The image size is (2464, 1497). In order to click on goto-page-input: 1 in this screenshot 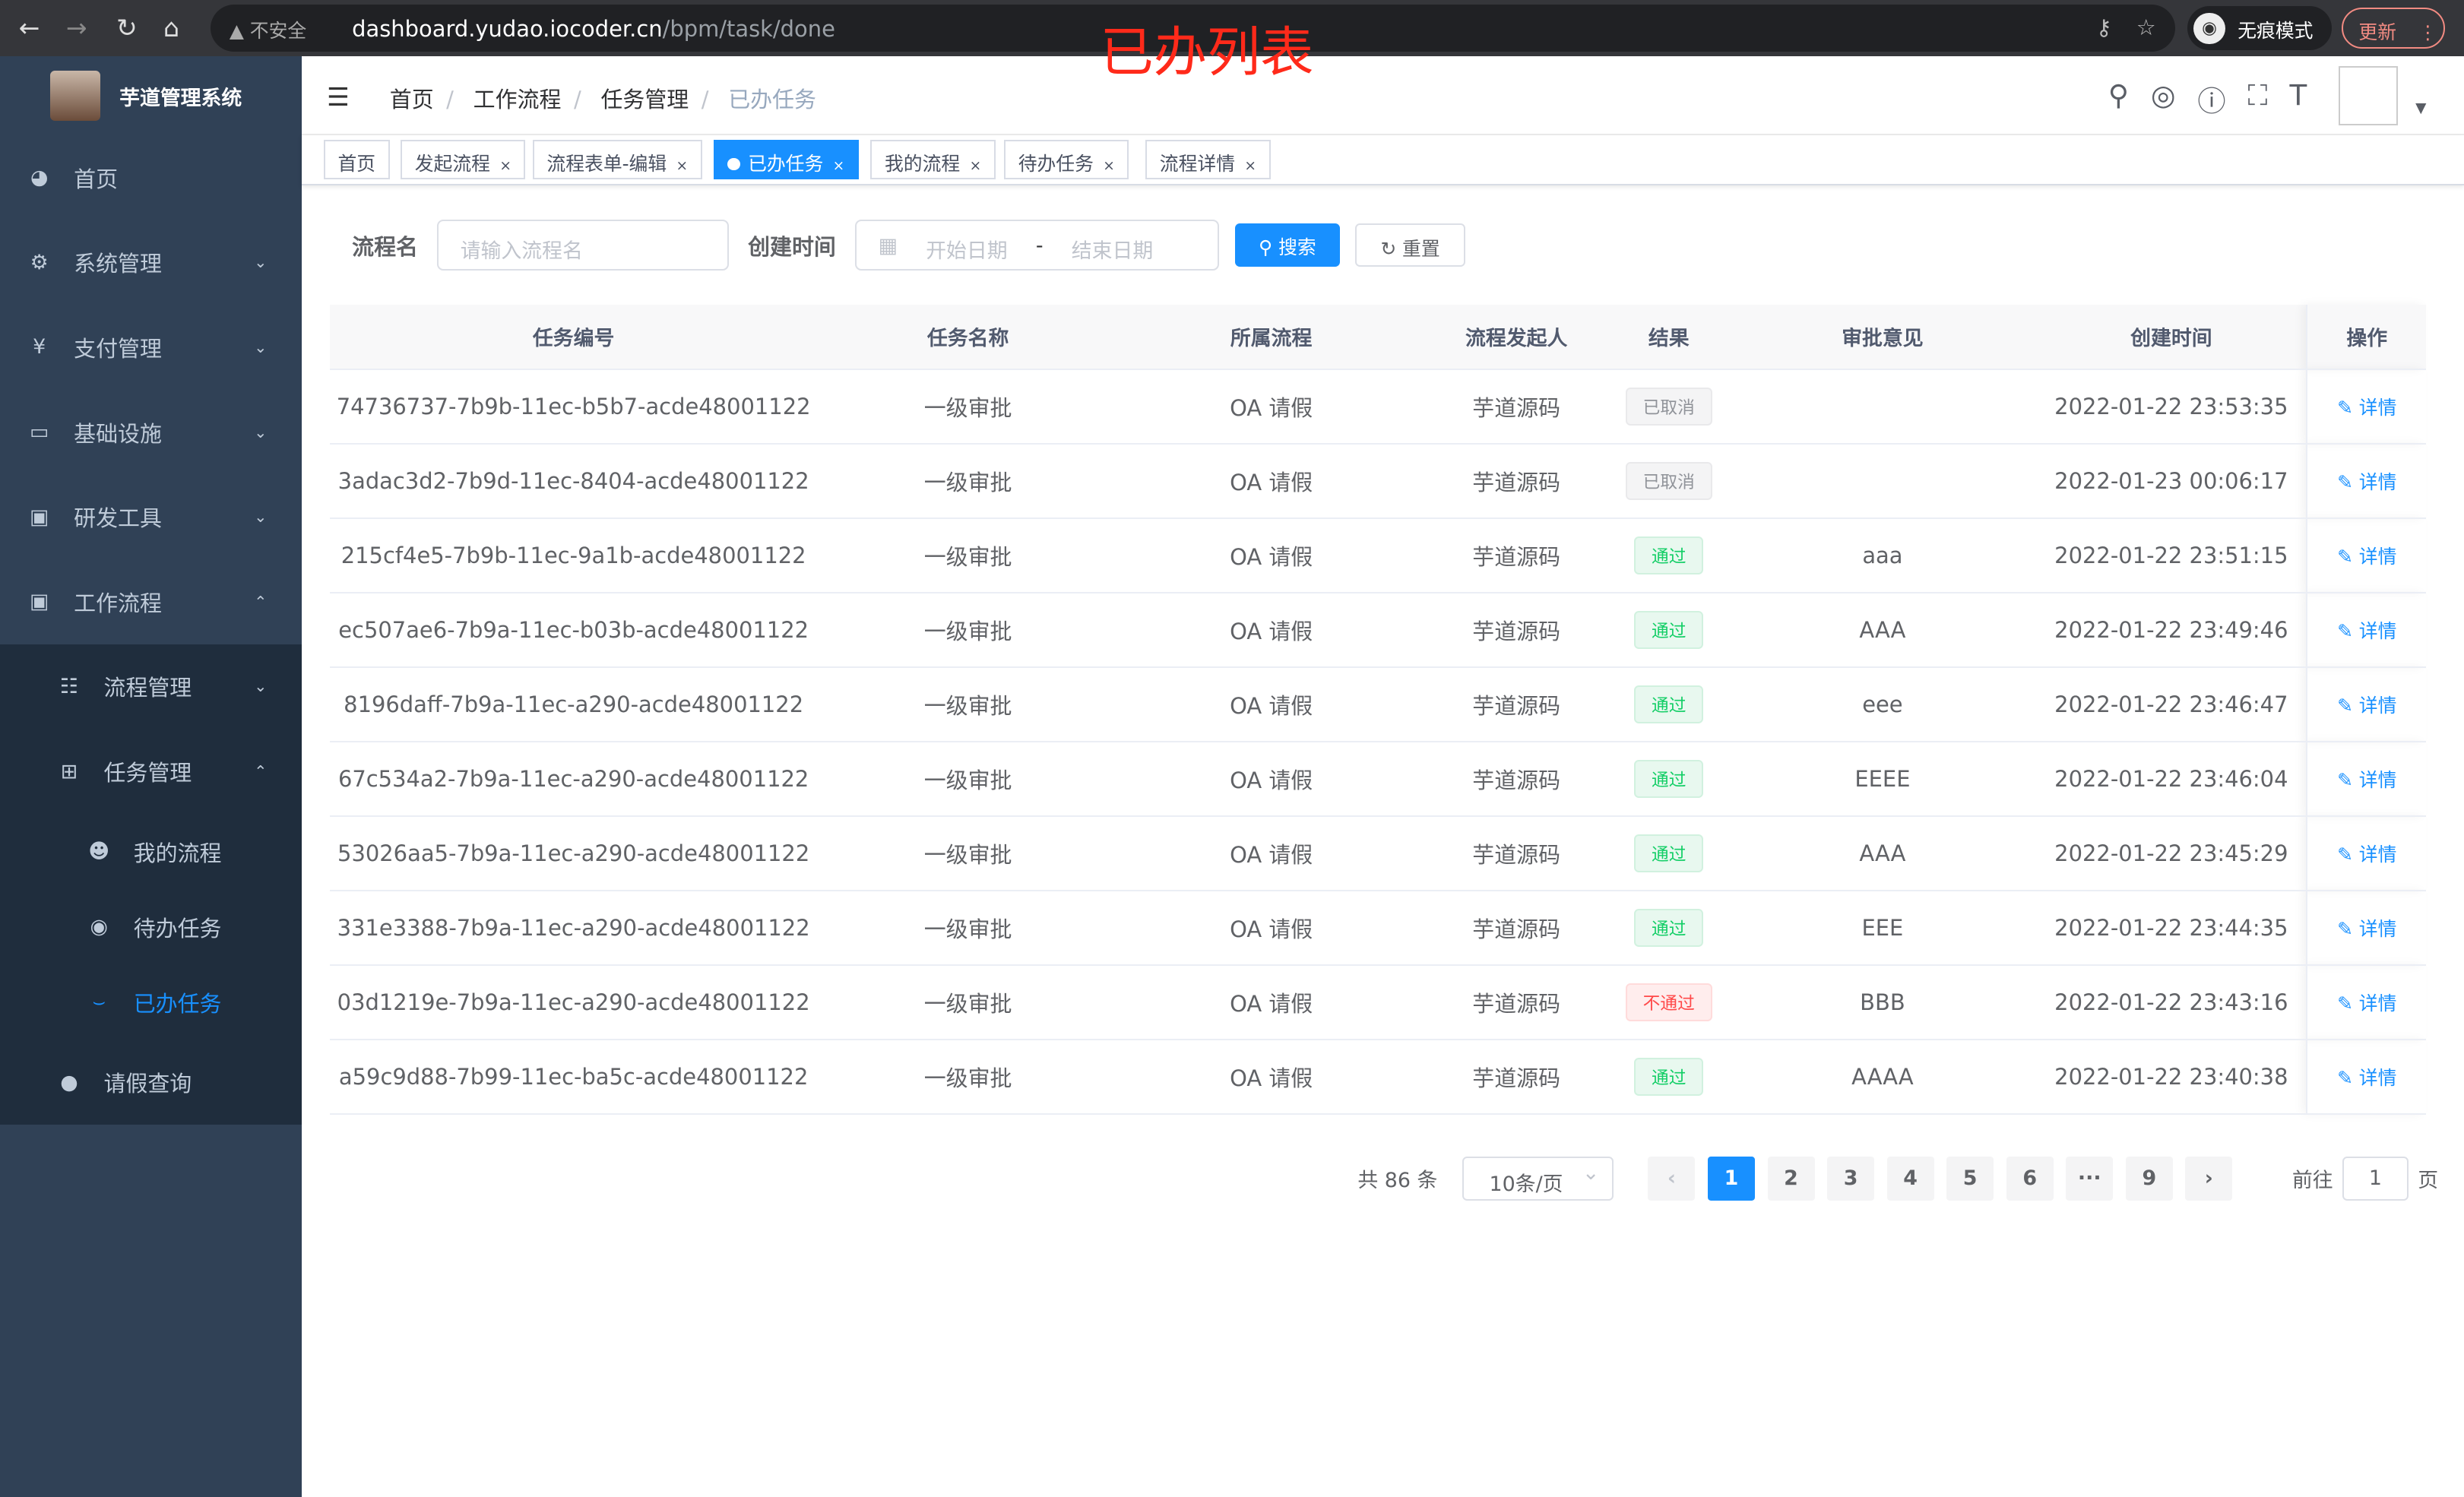, I will do `click(2375, 1178)`.